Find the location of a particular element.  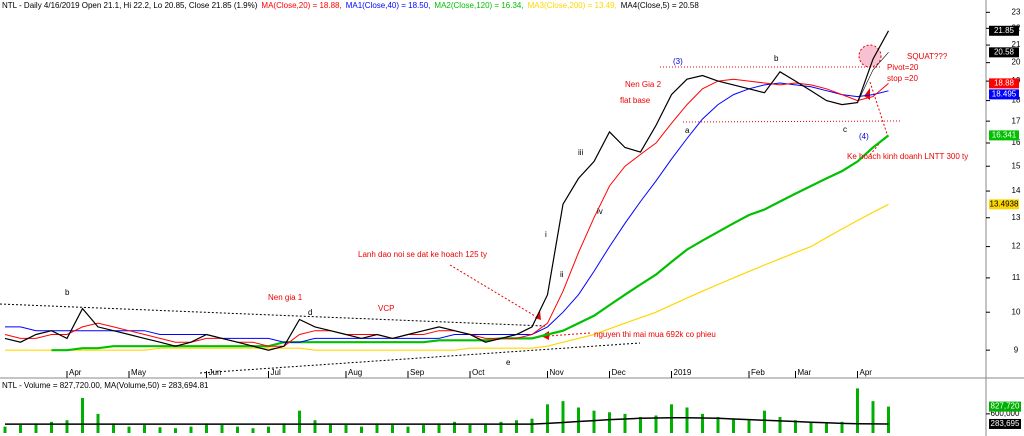

trendline is located at coordinates (420, 358).